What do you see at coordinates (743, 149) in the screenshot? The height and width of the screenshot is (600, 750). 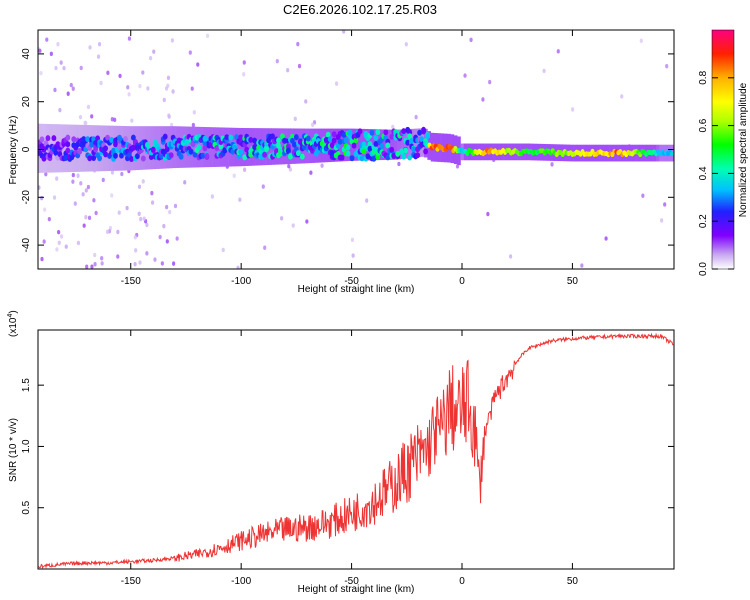 I see `colorbar-label: Normalized spectral amplitude` at bounding box center [743, 149].